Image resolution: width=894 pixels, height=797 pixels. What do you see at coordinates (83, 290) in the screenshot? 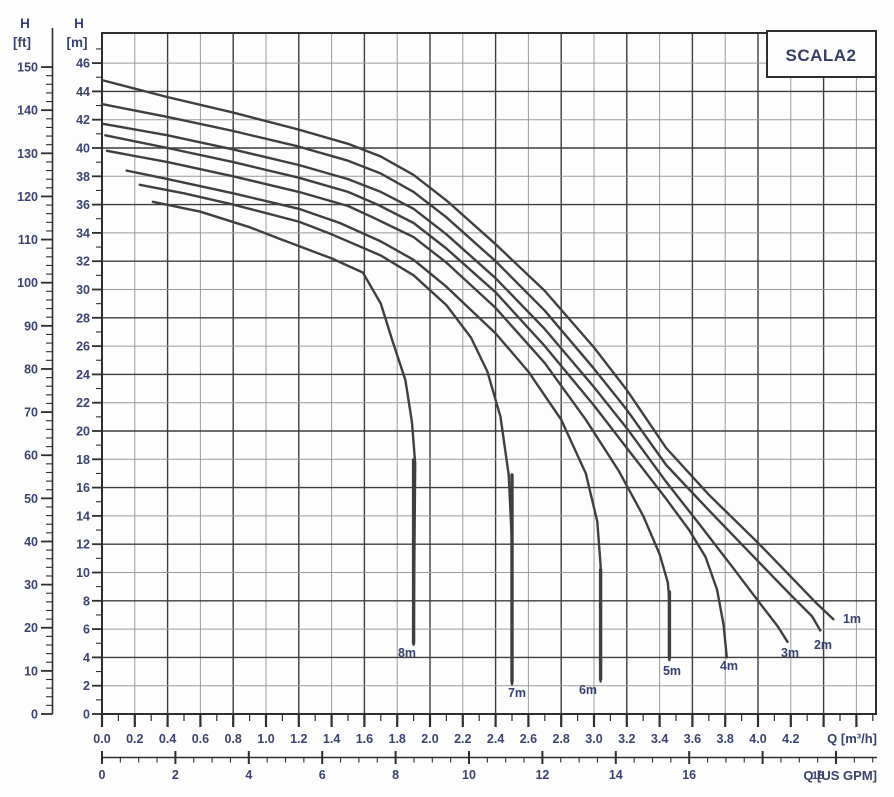
I see `m-tick-label: 30` at bounding box center [83, 290].